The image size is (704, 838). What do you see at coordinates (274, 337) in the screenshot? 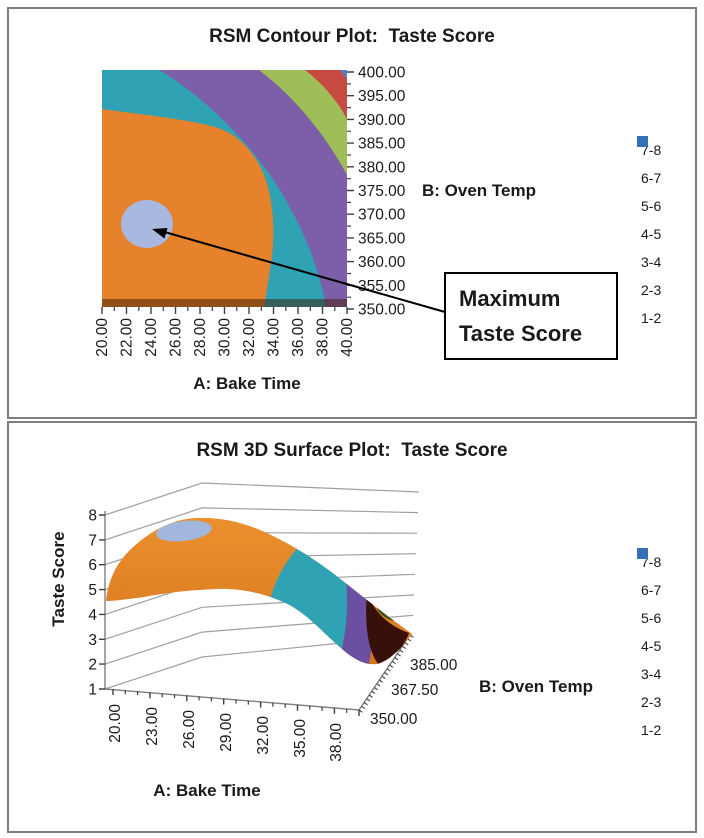
I see `x-tick-34: 34.00` at bounding box center [274, 337].